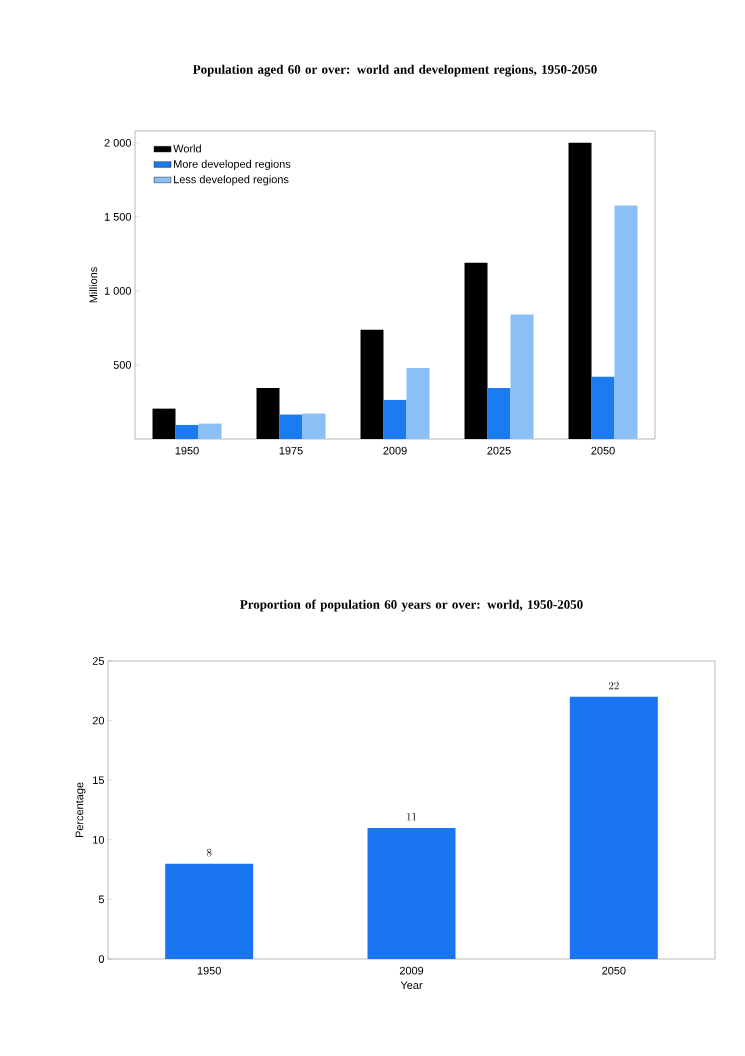  What do you see at coordinates (101, 959) in the screenshot?
I see `y-tick-label: 0` at bounding box center [101, 959].